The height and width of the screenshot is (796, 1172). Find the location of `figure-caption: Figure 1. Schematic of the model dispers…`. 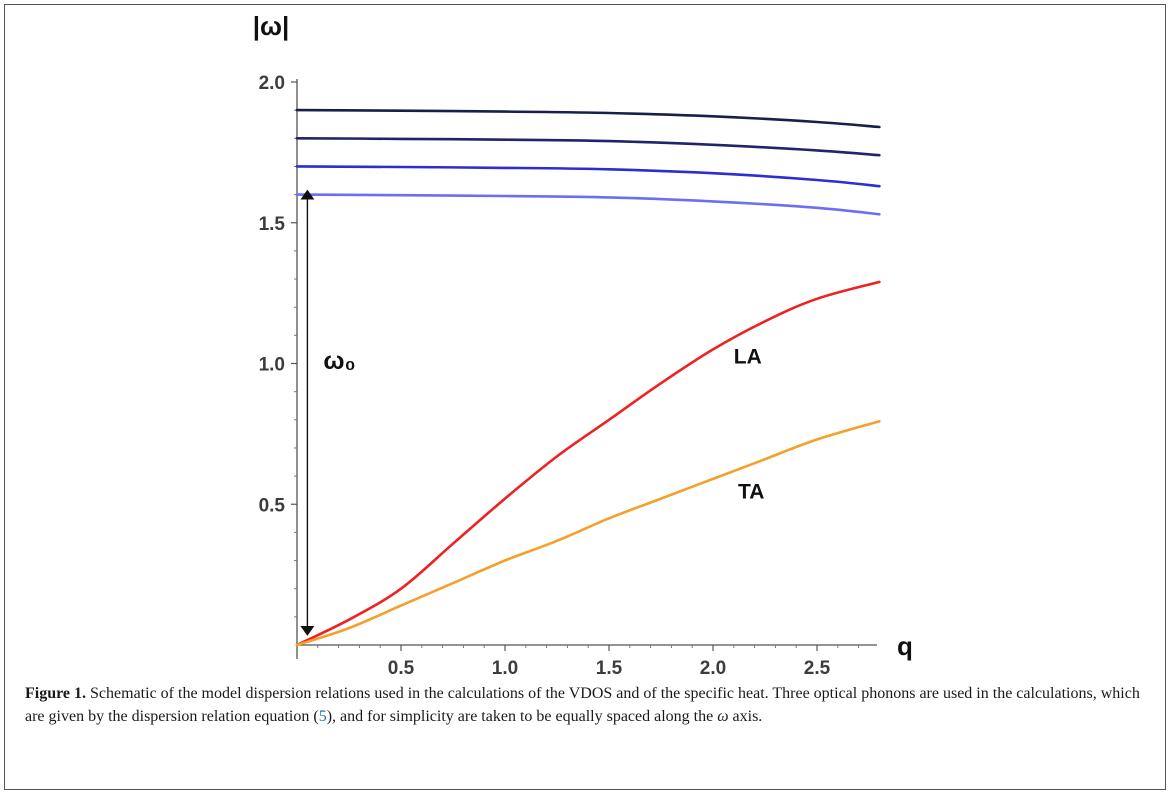

figure-caption: Figure 1. Schematic of the model dispers… is located at coordinates (590, 705).